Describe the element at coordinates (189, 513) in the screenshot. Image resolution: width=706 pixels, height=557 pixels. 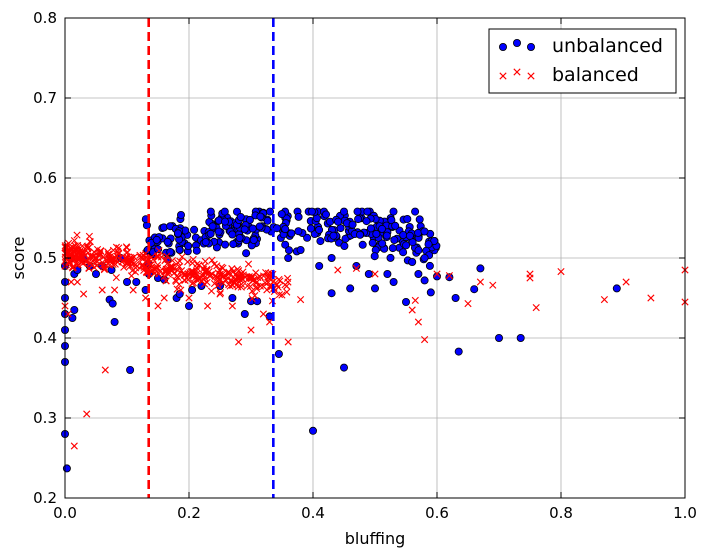
I see `x-tick-label: 0.2` at that location.